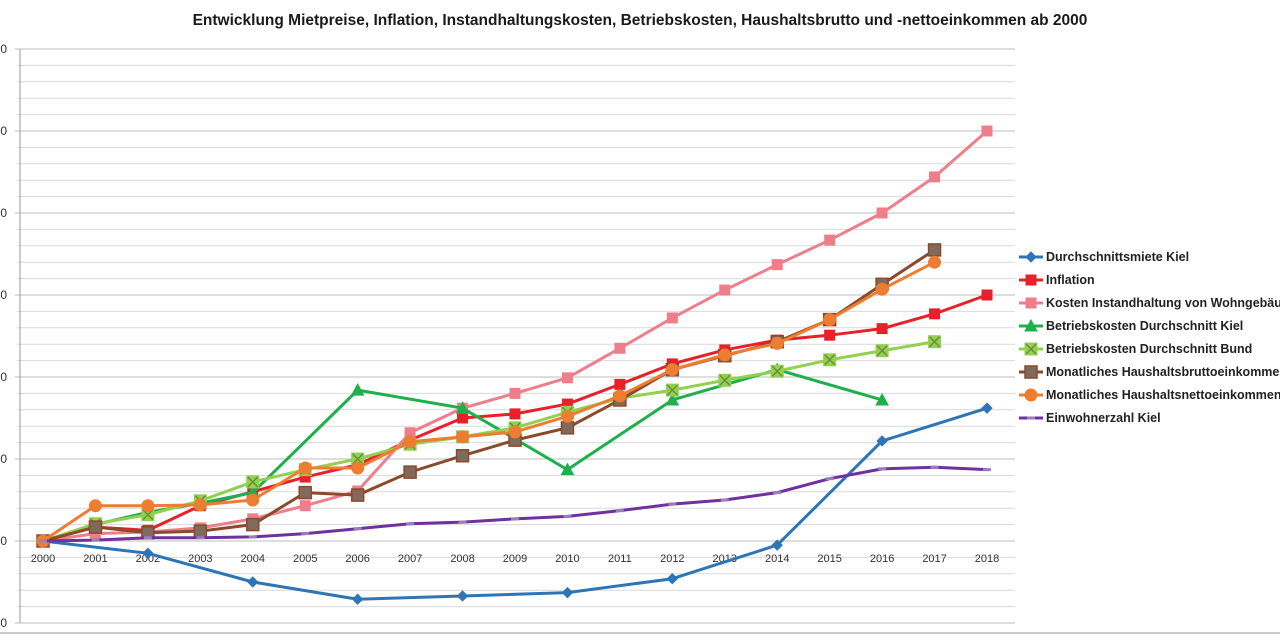  I want to click on x-tick-label: 2014, so click(777, 559).